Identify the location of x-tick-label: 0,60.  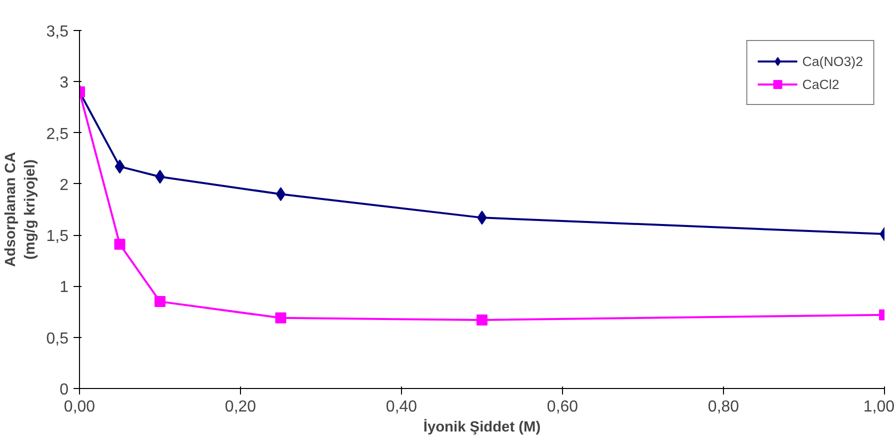
(562, 407).